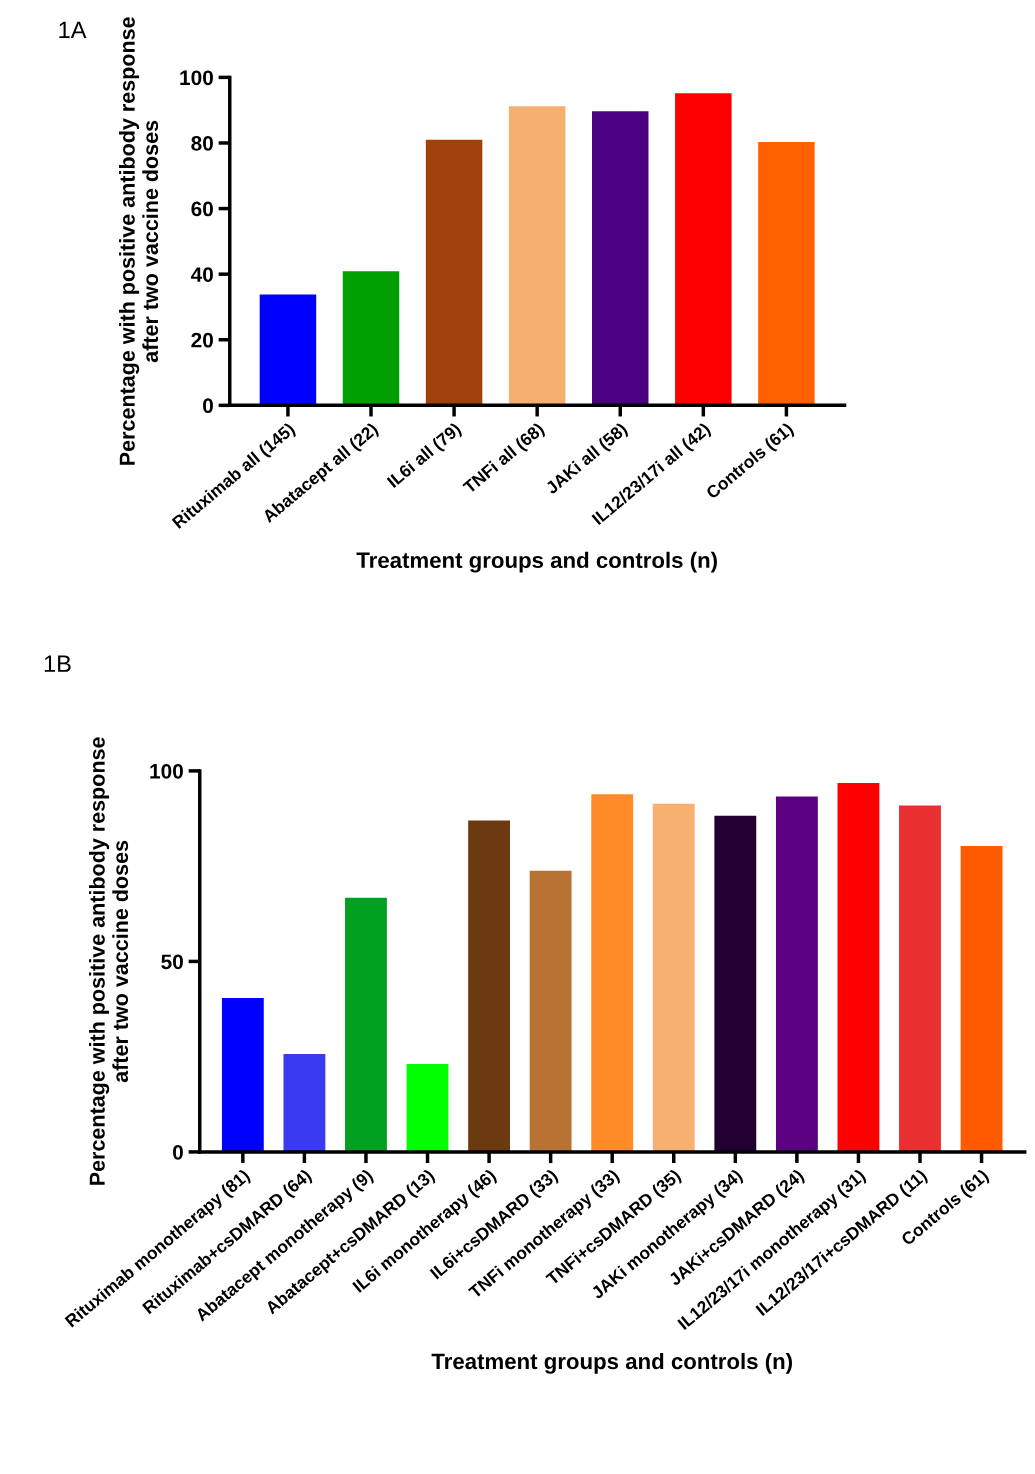 The height and width of the screenshot is (1474, 1035). What do you see at coordinates (57, 663) in the screenshot?
I see `chart-title: 1B` at bounding box center [57, 663].